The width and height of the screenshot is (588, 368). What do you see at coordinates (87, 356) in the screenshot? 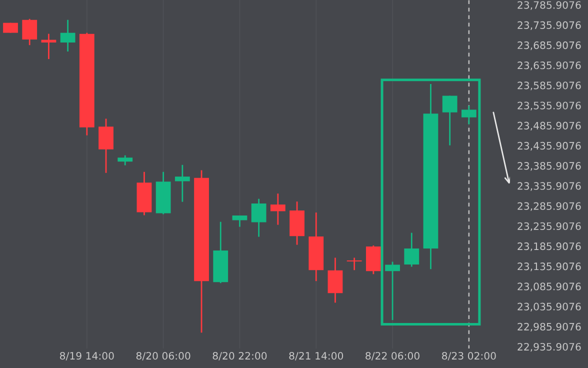
I see `x-tick-label: 8/19 14:00` at bounding box center [87, 356].